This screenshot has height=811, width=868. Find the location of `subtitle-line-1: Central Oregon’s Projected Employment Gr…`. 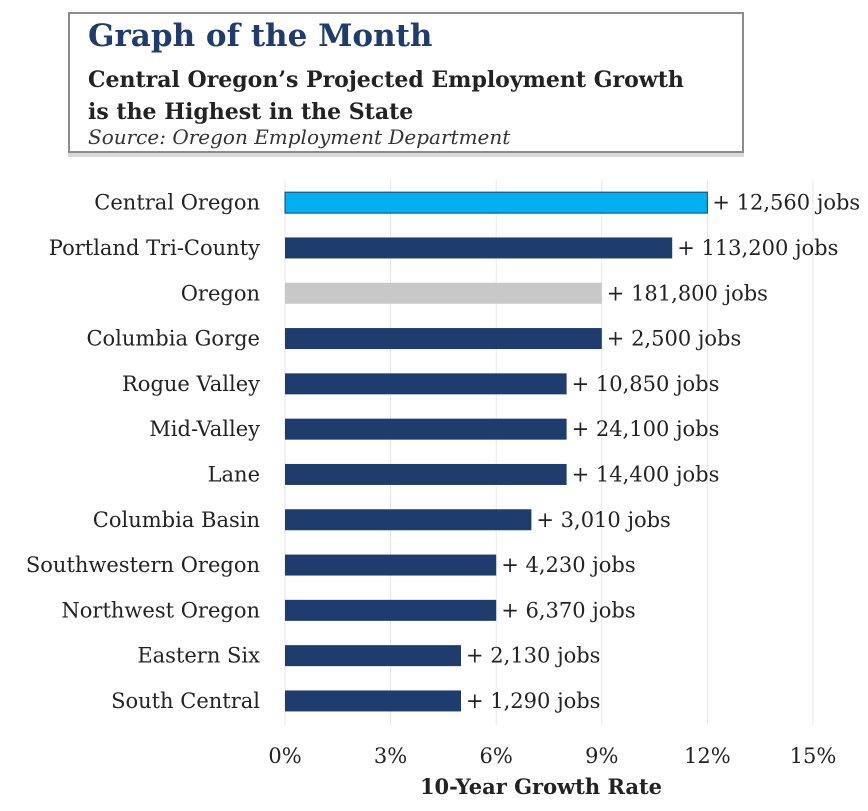

subtitle-line-1: Central Oregon’s Projected Employment Gr… is located at coordinates (386, 80).